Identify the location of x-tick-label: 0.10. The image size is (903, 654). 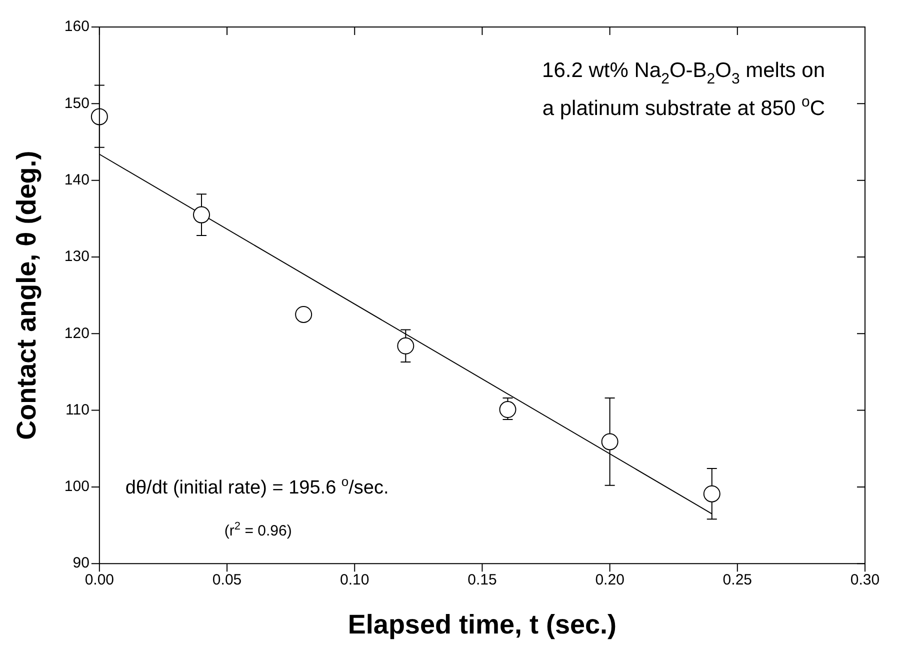
(355, 580).